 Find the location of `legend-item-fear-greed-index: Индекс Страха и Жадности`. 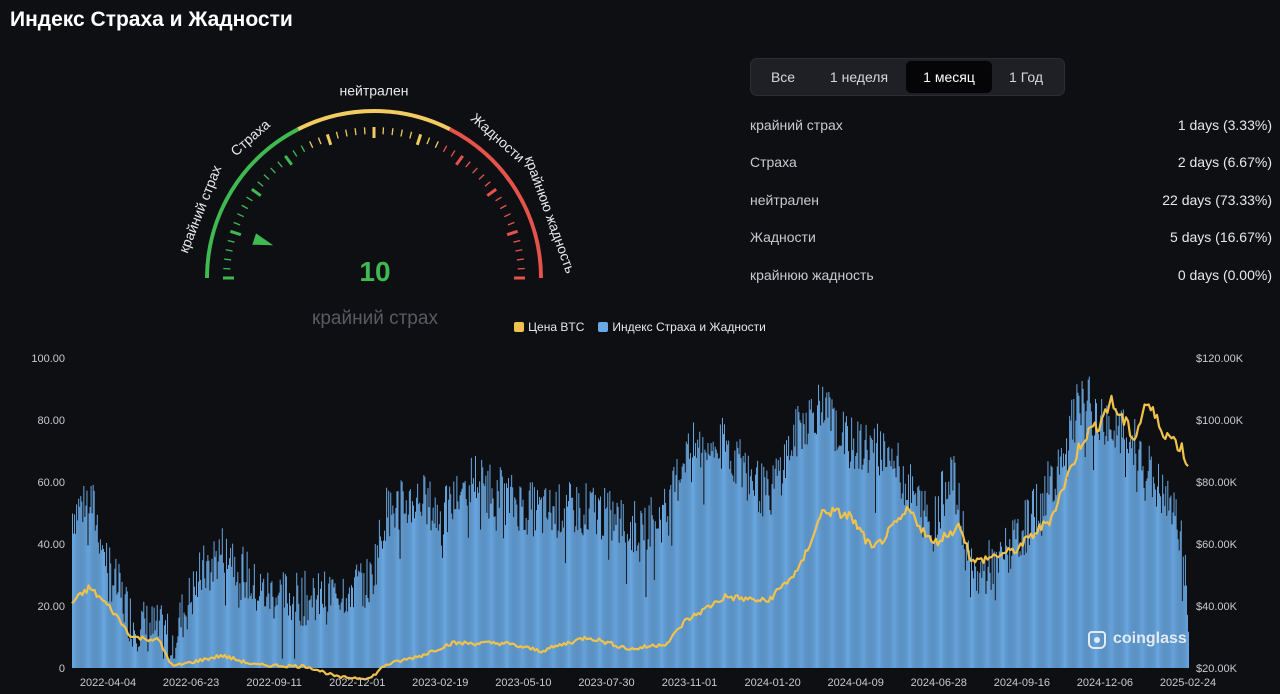

legend-item-fear-greed-index: Индекс Страха и Жадности is located at coordinates (682, 327).